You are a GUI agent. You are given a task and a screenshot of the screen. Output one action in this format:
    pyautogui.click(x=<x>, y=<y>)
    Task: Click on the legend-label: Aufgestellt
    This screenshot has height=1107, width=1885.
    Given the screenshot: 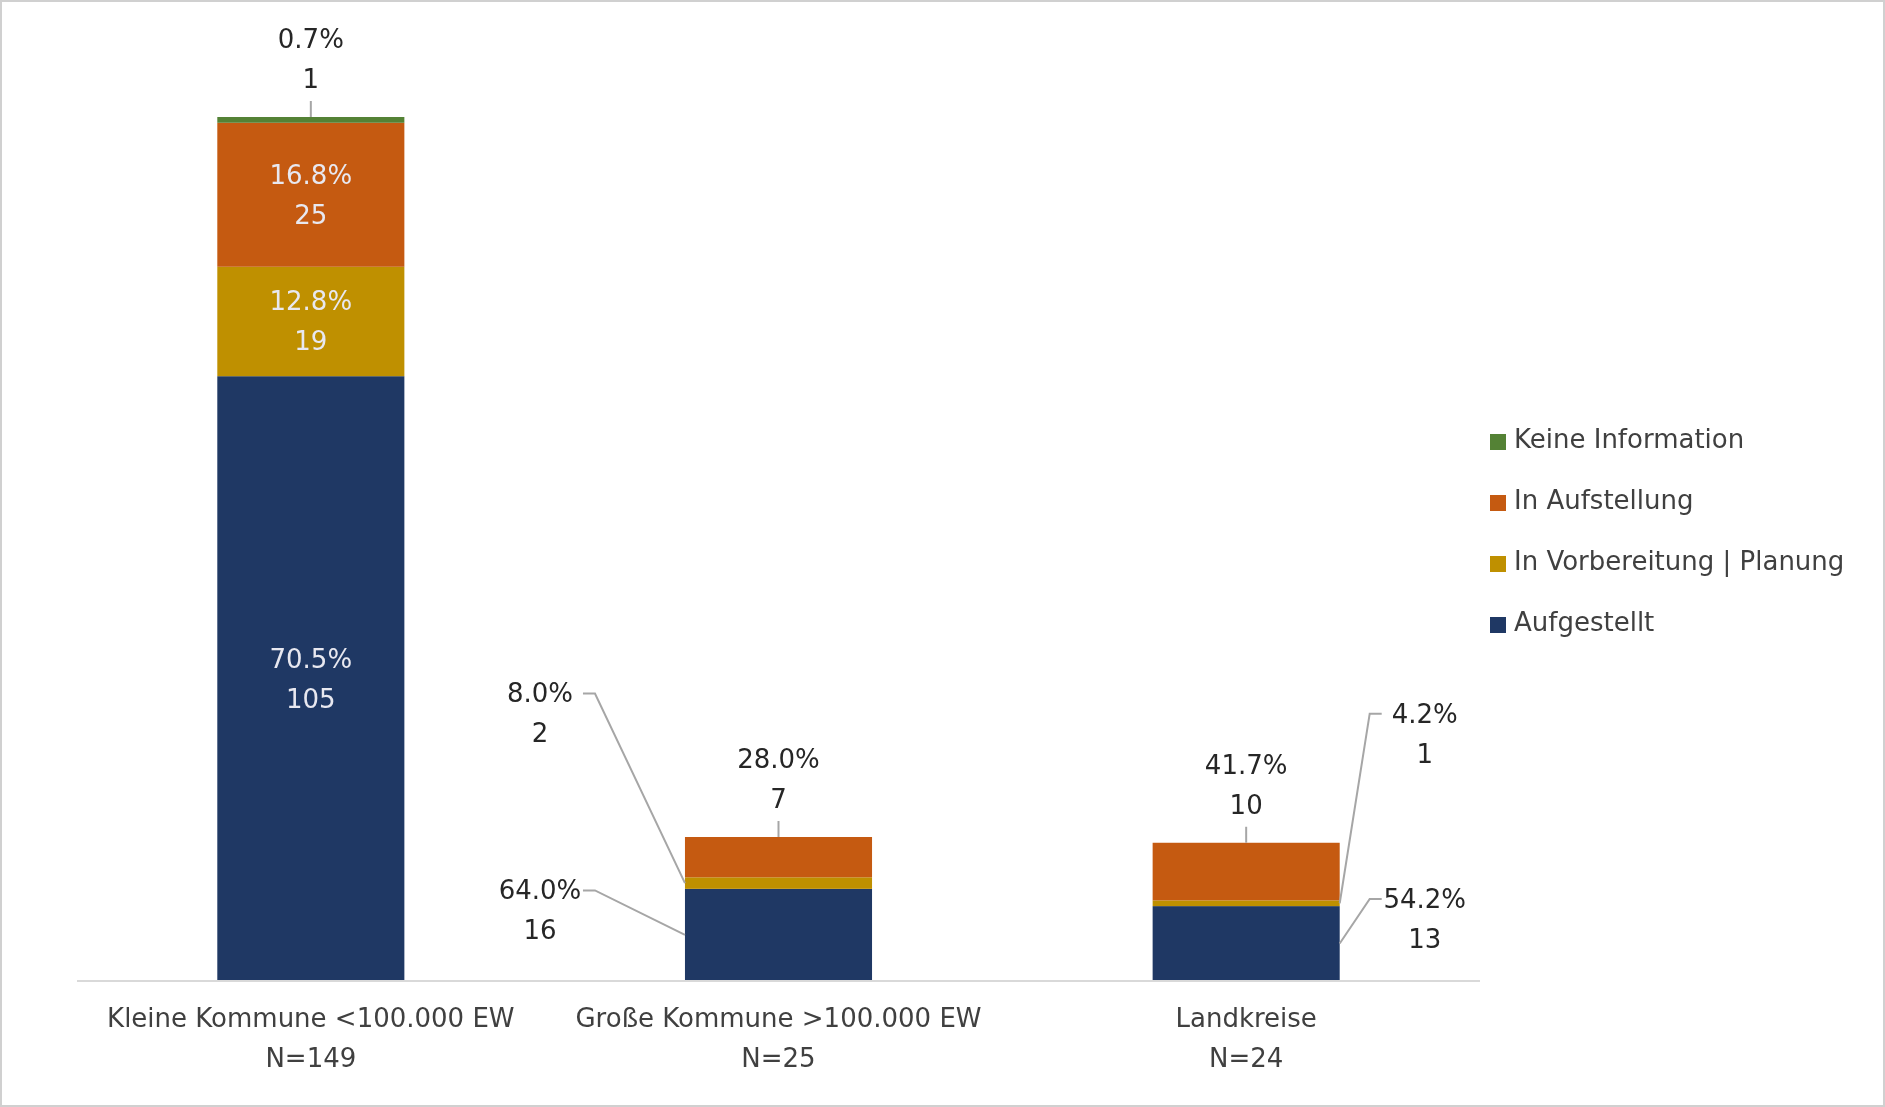 What is the action you would take?
    pyautogui.click(x=1584, y=622)
    